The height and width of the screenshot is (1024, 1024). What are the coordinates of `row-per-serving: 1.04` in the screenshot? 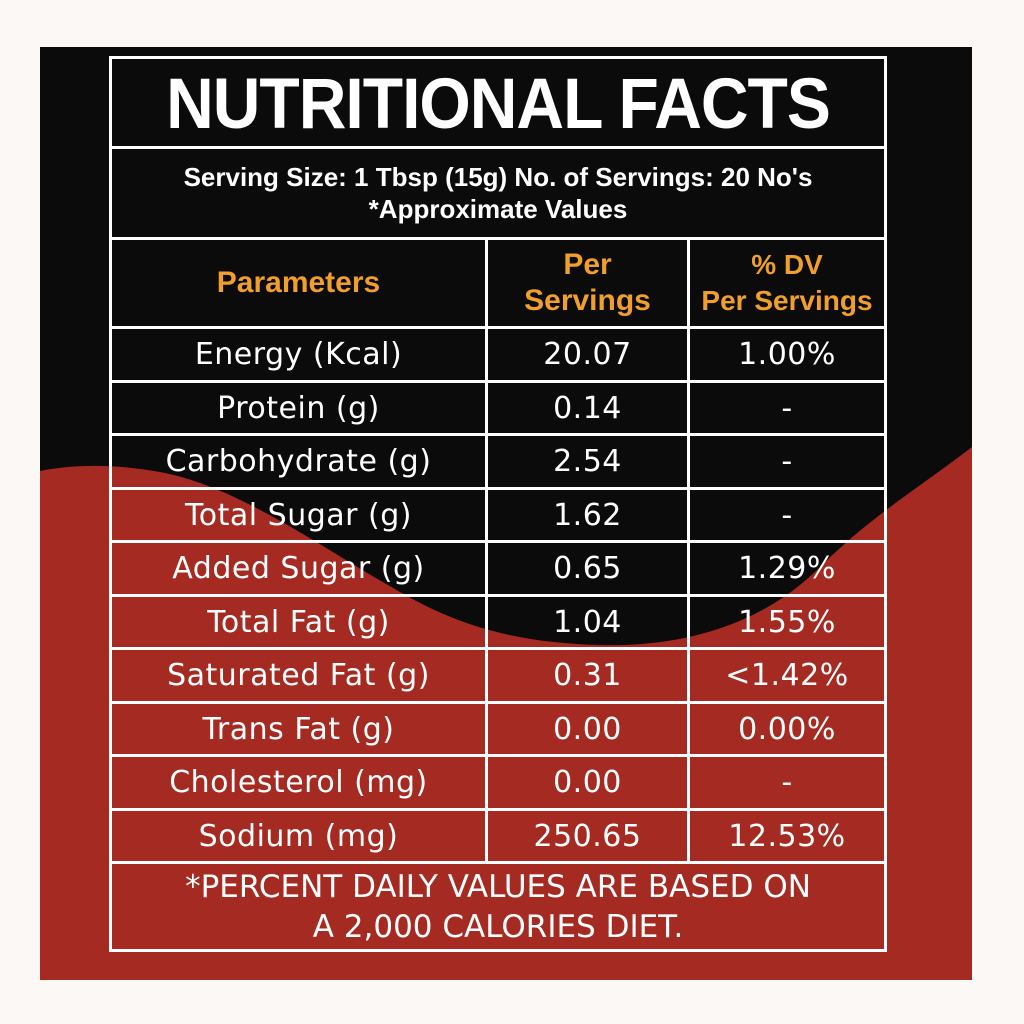 It's located at (587, 622).